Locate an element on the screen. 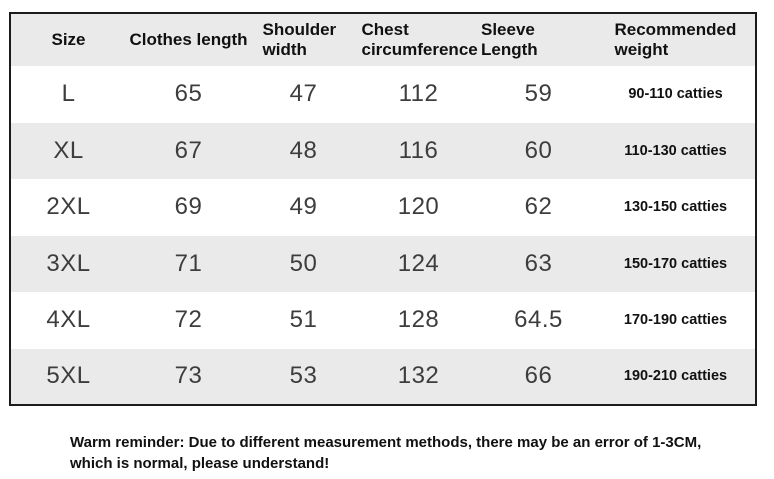 The image size is (774, 479). cell-shoulder-width: 48 is located at coordinates (303, 150).